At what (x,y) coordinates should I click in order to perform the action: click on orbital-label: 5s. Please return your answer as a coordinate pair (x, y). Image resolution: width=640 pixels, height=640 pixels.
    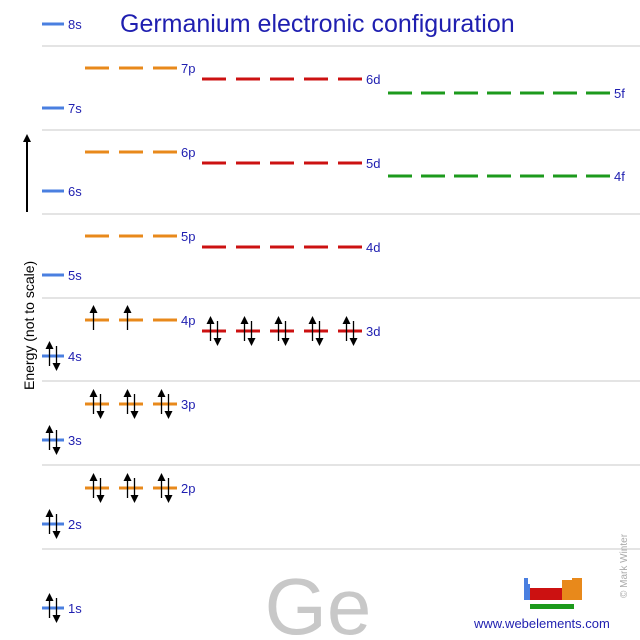
    Looking at the image, I should click on (75, 275).